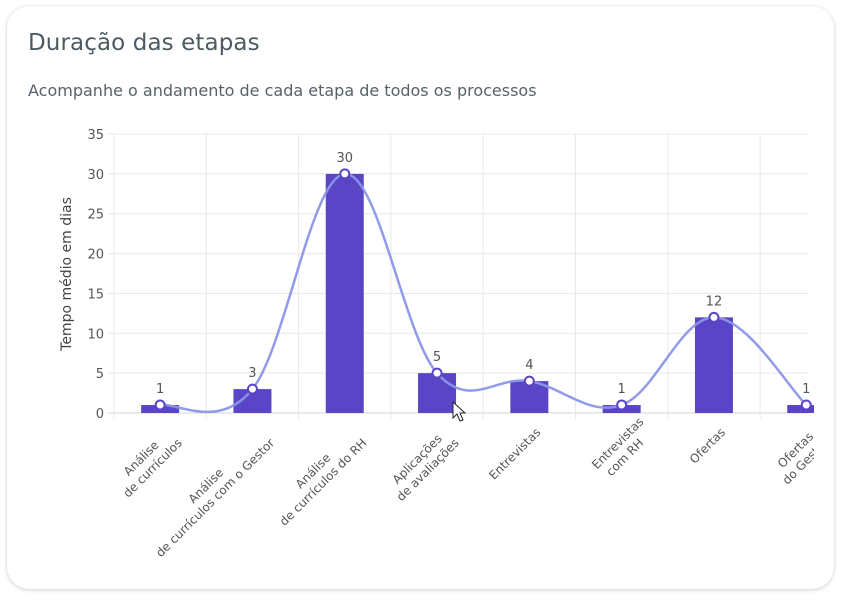 This screenshot has height=600, width=842. What do you see at coordinates (95, 215) in the screenshot?
I see `y-tick-label: 25` at bounding box center [95, 215].